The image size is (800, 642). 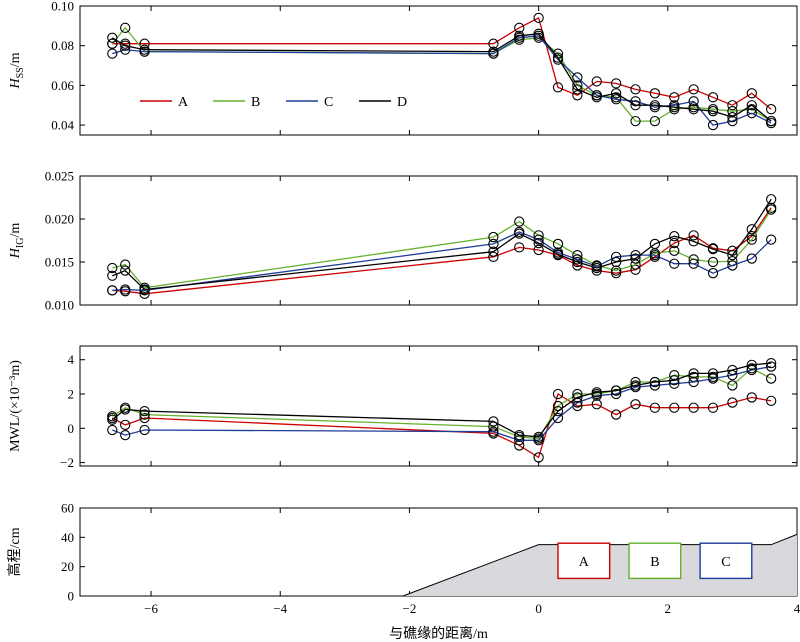 What do you see at coordinates (183, 102) in the screenshot?
I see `legend-label-A: A` at bounding box center [183, 102].